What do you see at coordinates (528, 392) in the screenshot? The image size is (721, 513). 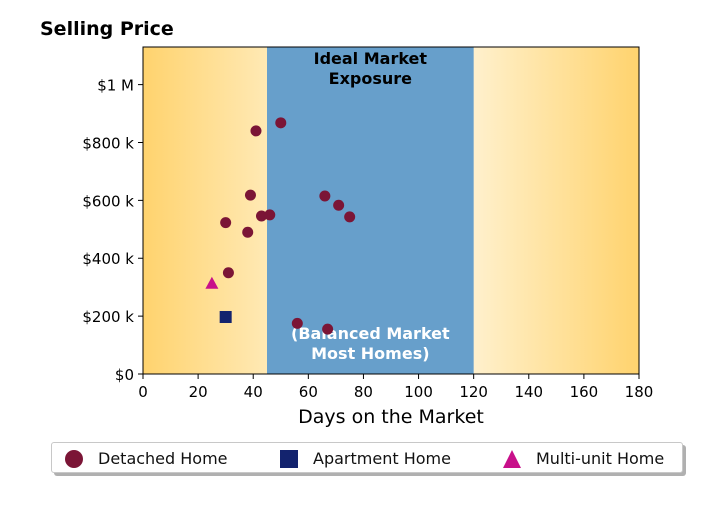 I see `x-tick-label: 140` at bounding box center [528, 392].